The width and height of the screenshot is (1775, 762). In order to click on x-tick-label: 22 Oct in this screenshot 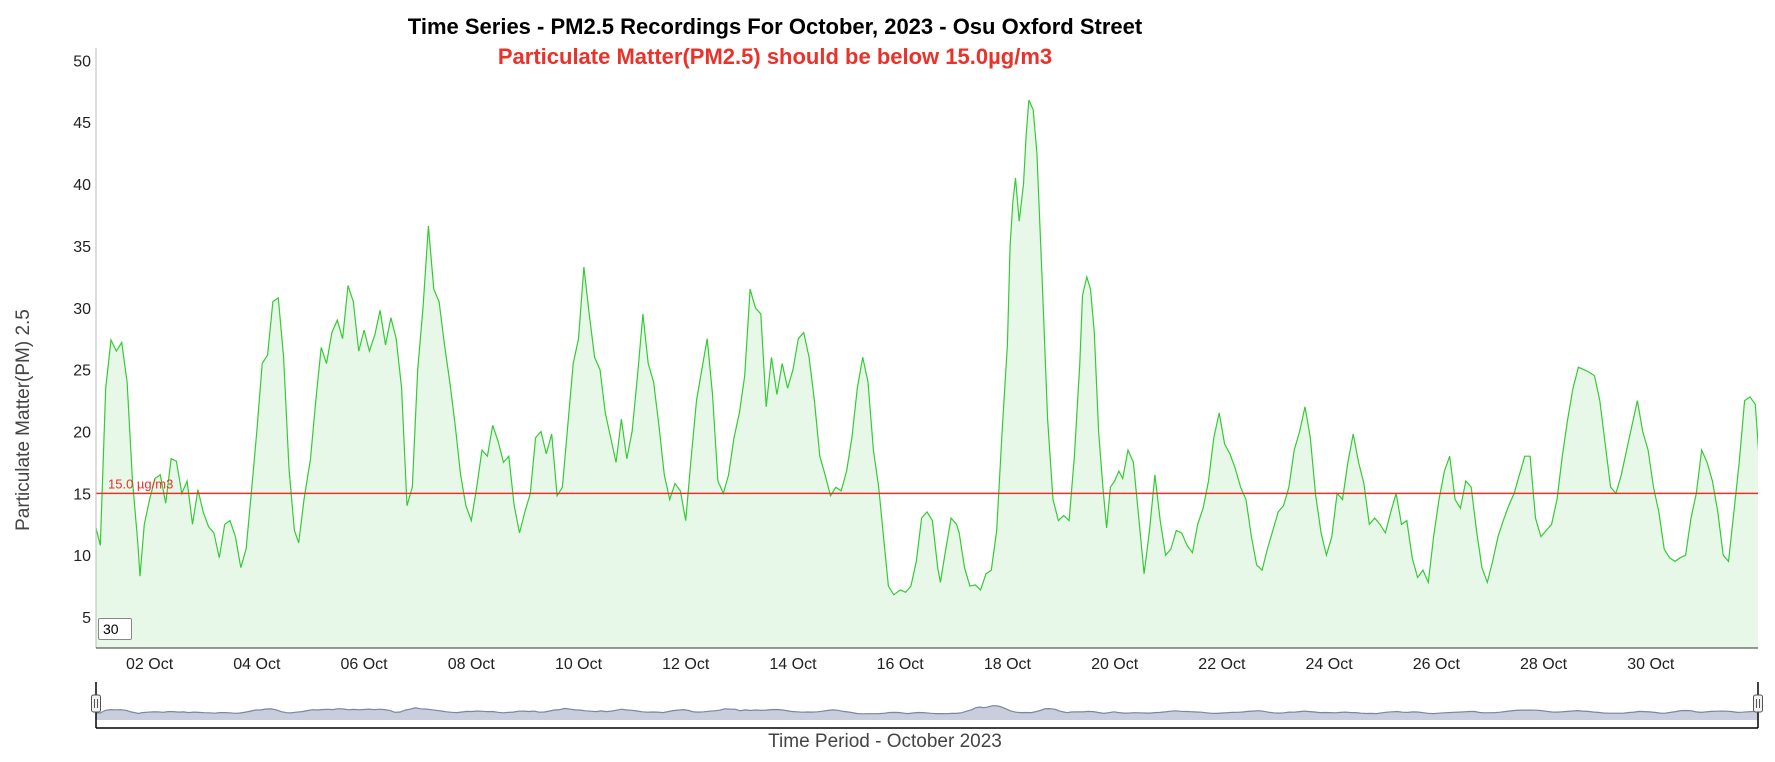, I will do `click(1222, 664)`.